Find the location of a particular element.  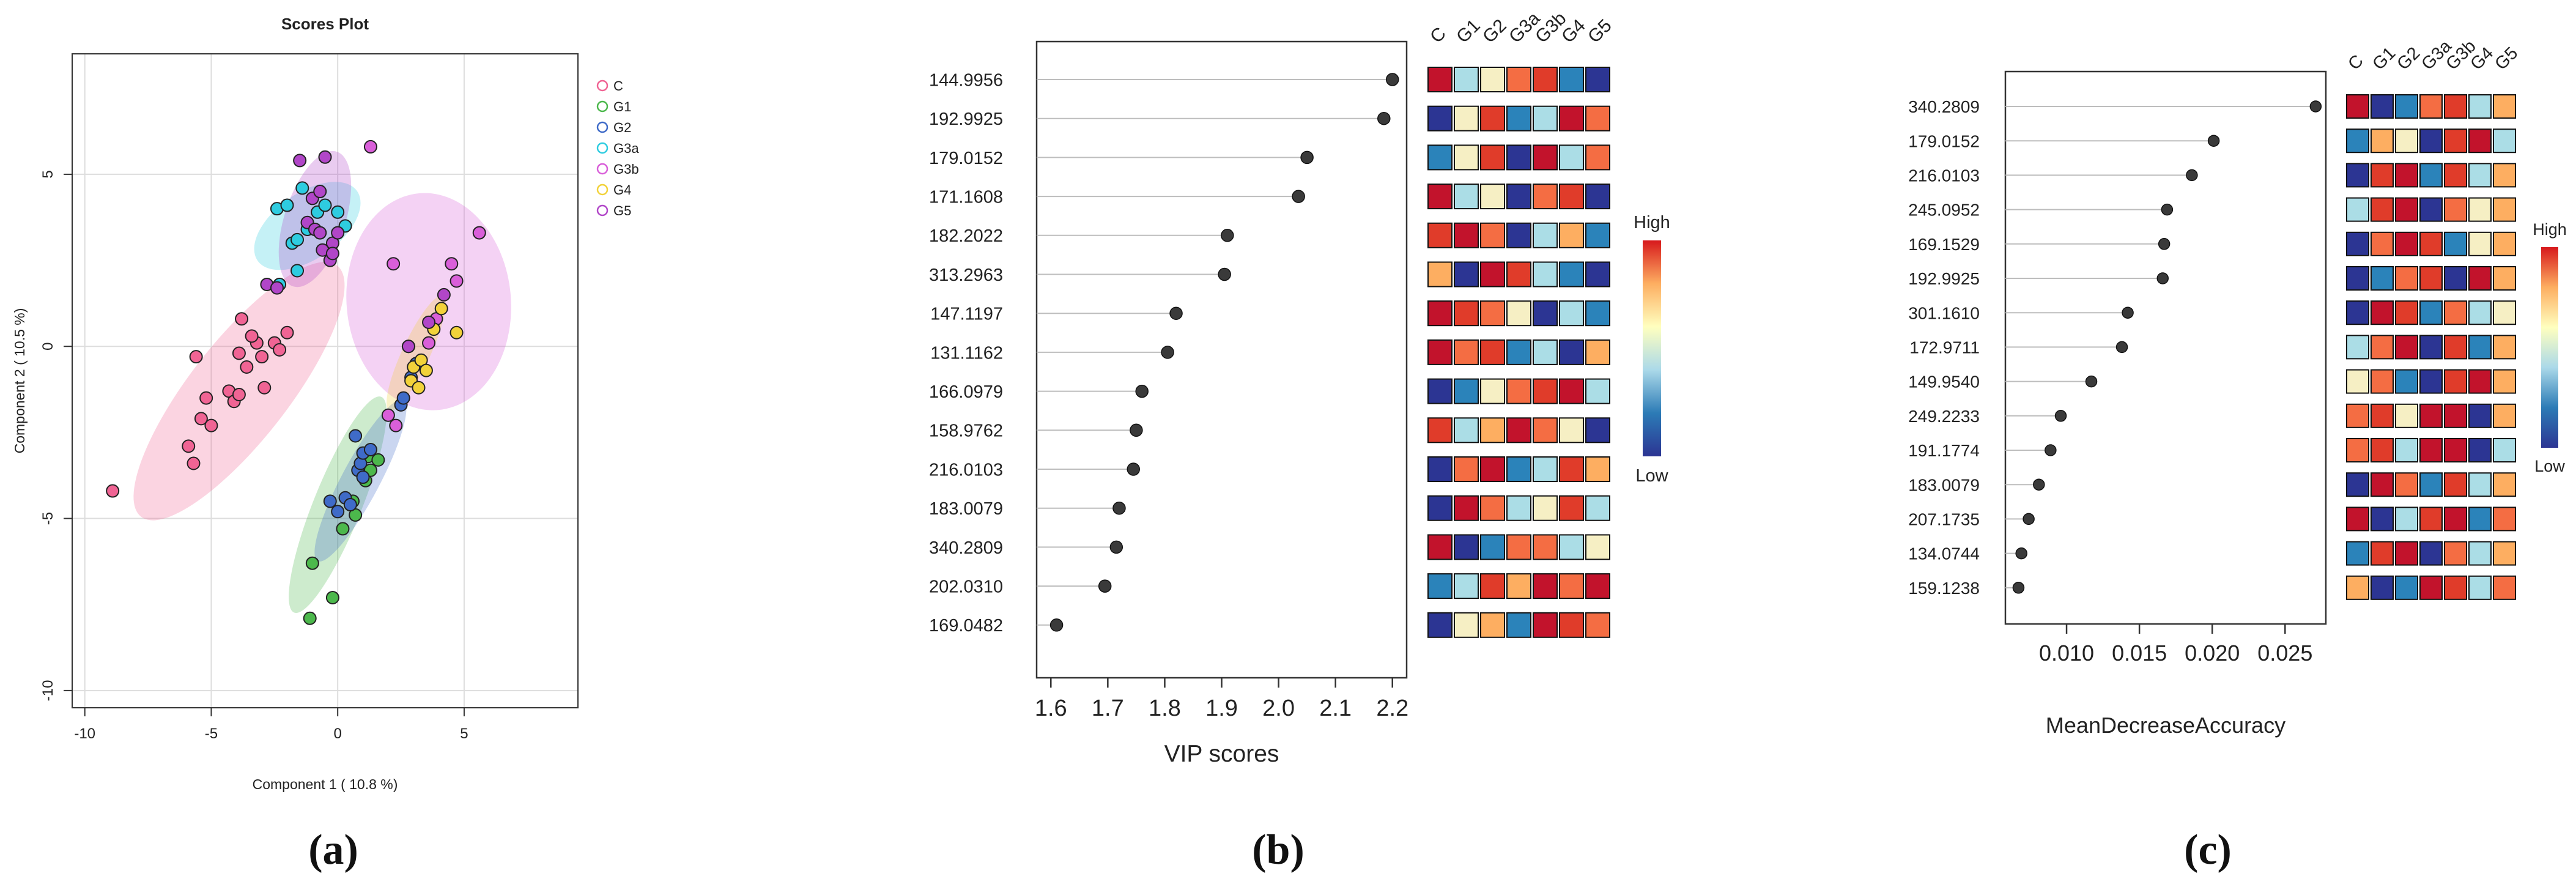

feature-label: 191.1774 is located at coordinates (1944, 451).